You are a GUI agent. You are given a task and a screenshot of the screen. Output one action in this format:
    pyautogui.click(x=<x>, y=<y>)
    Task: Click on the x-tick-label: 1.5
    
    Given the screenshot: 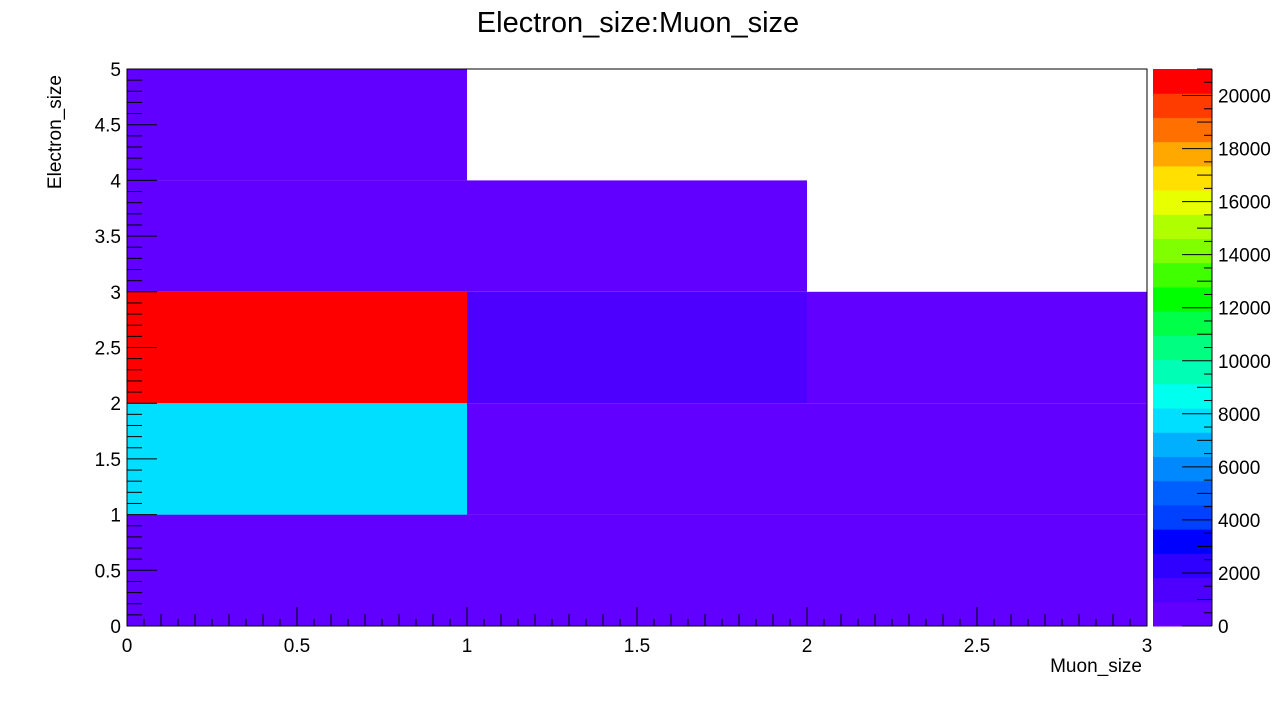 What is the action you would take?
    pyautogui.click(x=637, y=646)
    